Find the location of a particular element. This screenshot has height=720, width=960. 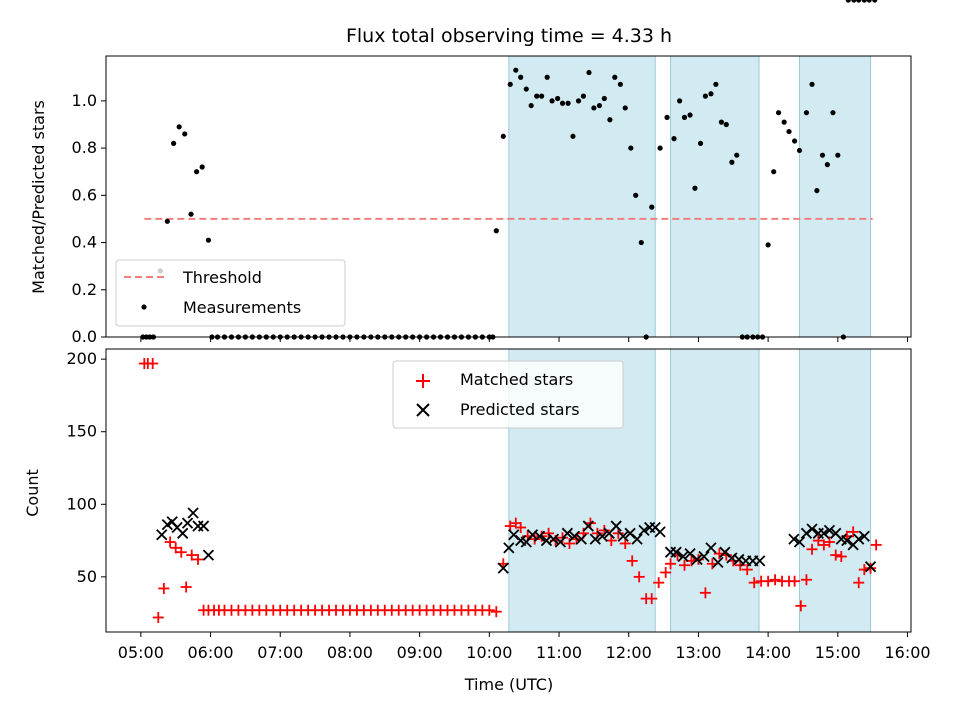

bottom-y-tick-label: 50 is located at coordinates (87, 576).